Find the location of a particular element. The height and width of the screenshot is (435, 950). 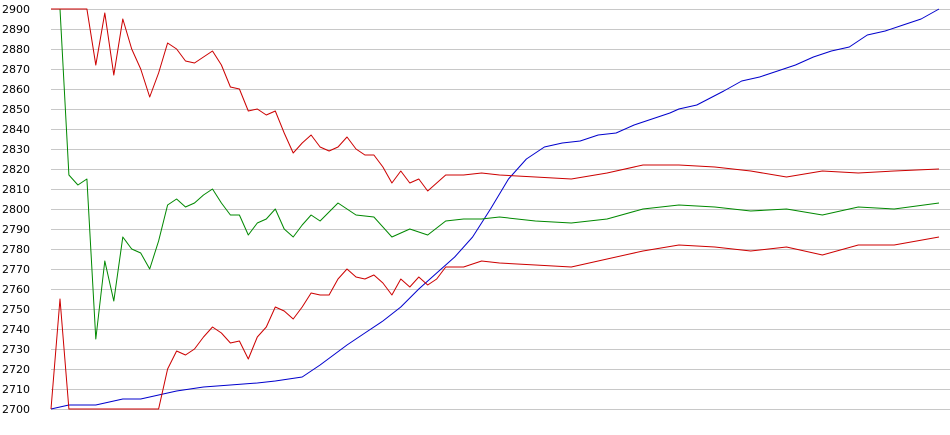

y-tick-label: 2850 is located at coordinates (16, 109).